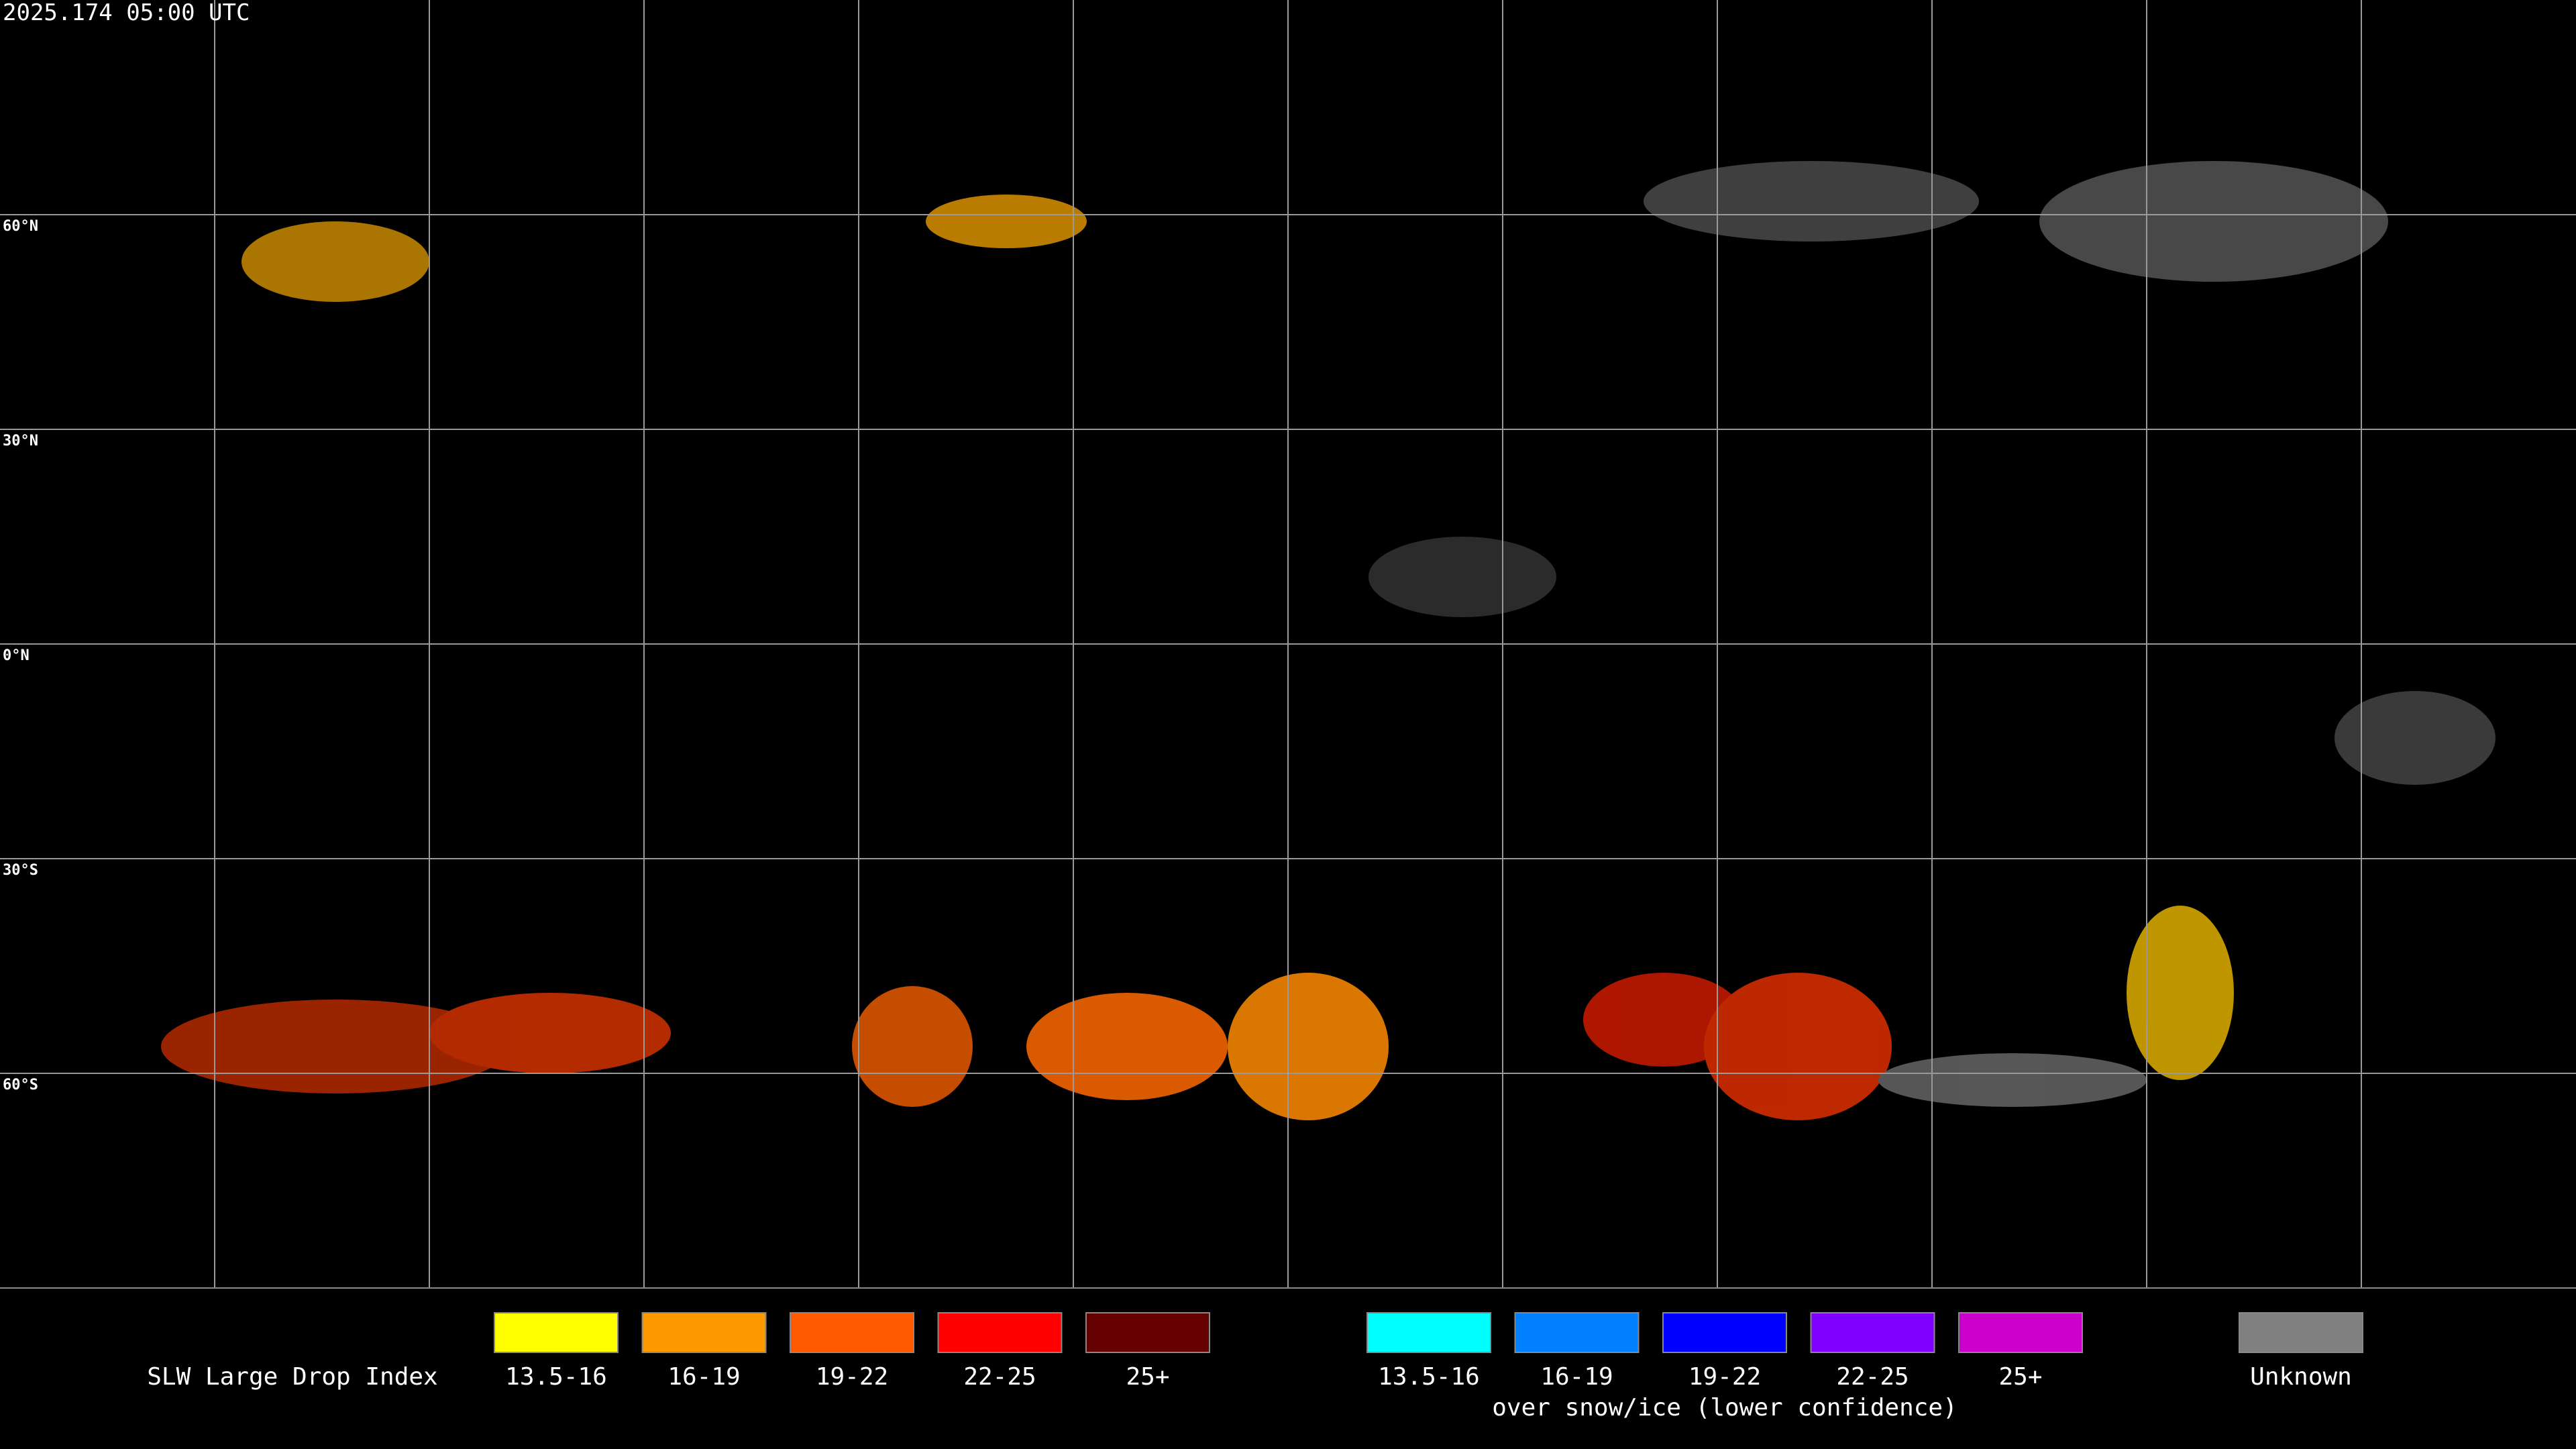 The image size is (2576, 1449). What do you see at coordinates (126, 13) in the screenshot?
I see `timestamp: 2025.174 05:00 UTC` at bounding box center [126, 13].